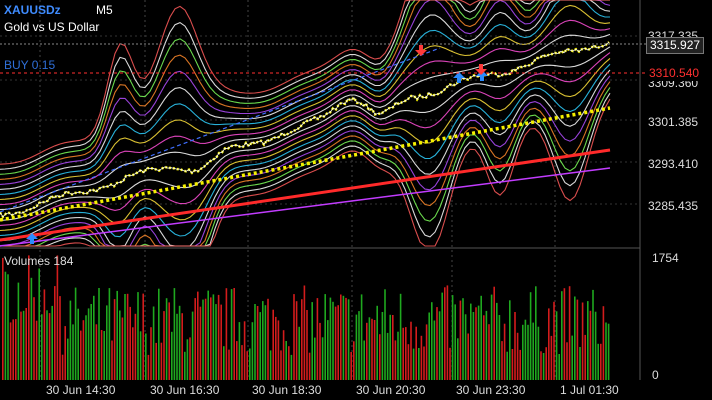 The width and height of the screenshot is (712, 400). I want to click on symbol-description: Gold vs US Dollar, so click(52, 27).